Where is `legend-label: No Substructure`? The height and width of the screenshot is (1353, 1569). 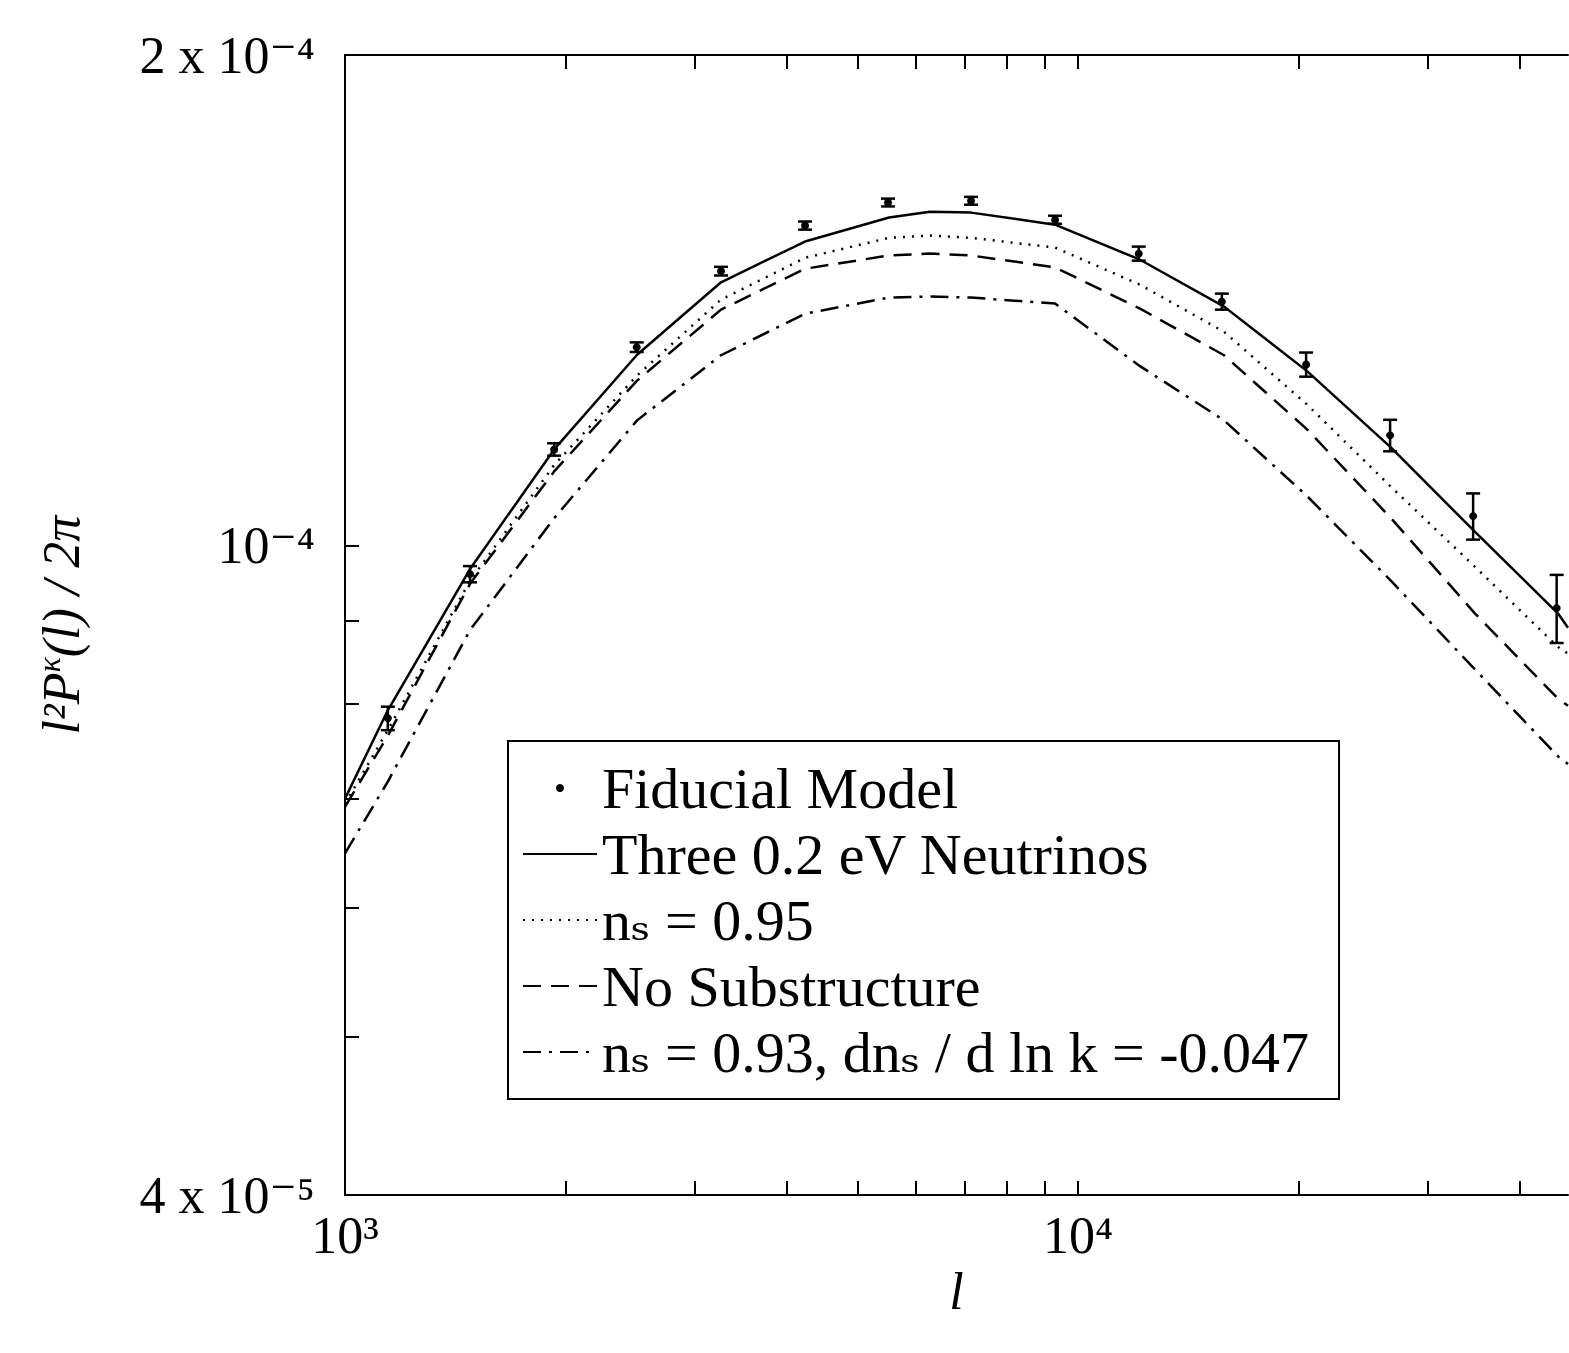 legend-label: No Substructure is located at coordinates (791, 986).